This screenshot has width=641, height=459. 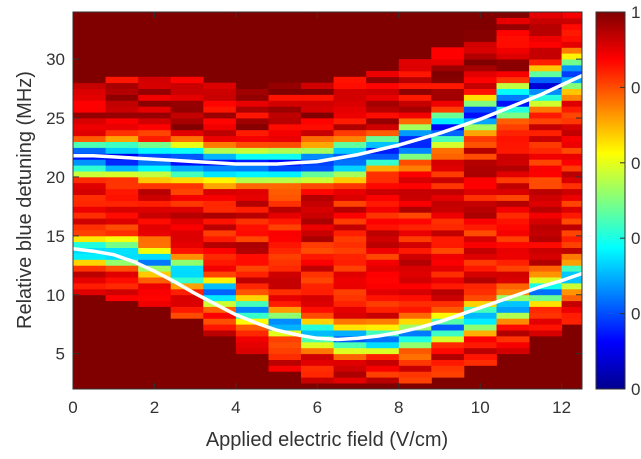 What do you see at coordinates (55, 59) in the screenshot?
I see `y-tick-label: 30` at bounding box center [55, 59].